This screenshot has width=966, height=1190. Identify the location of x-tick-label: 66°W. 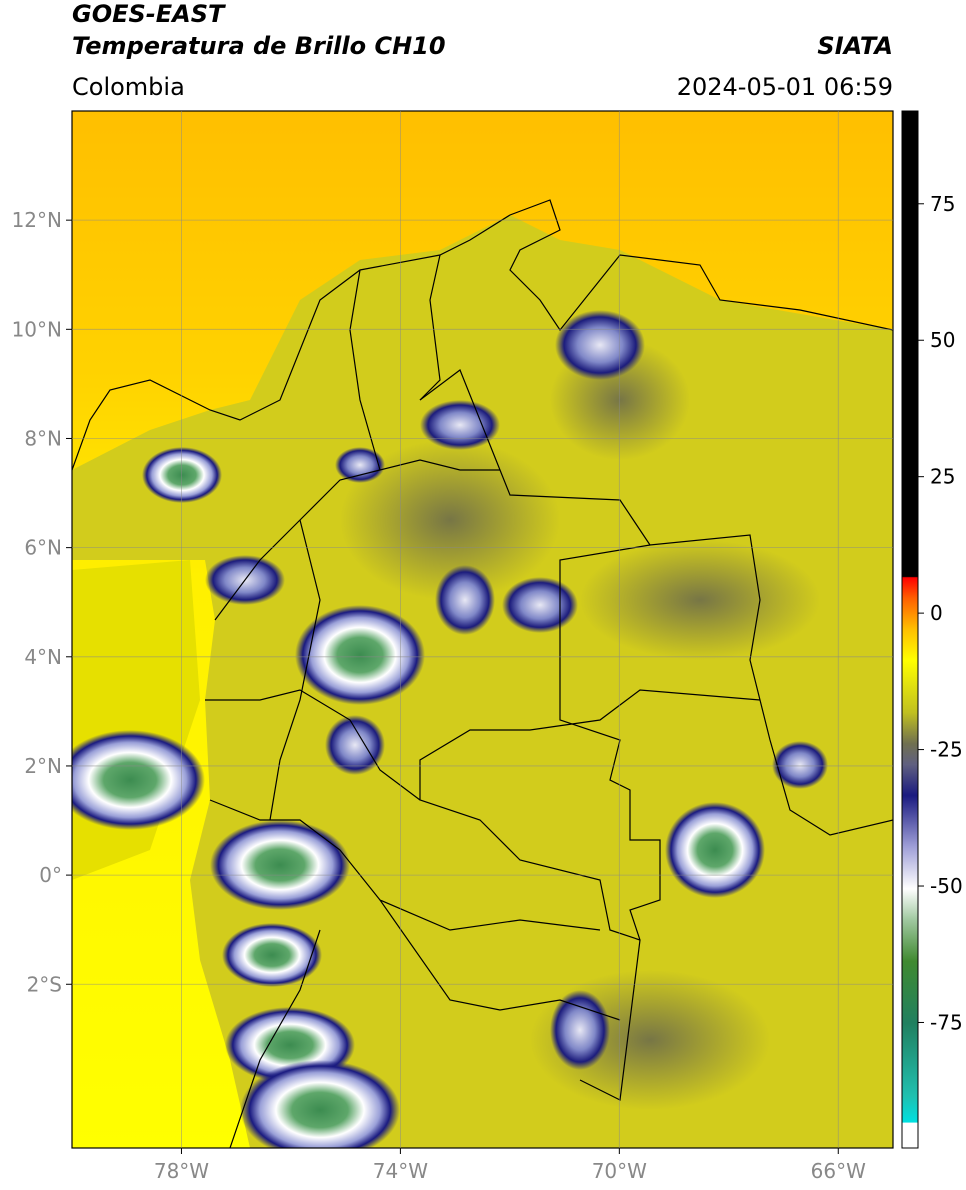
(838, 1171).